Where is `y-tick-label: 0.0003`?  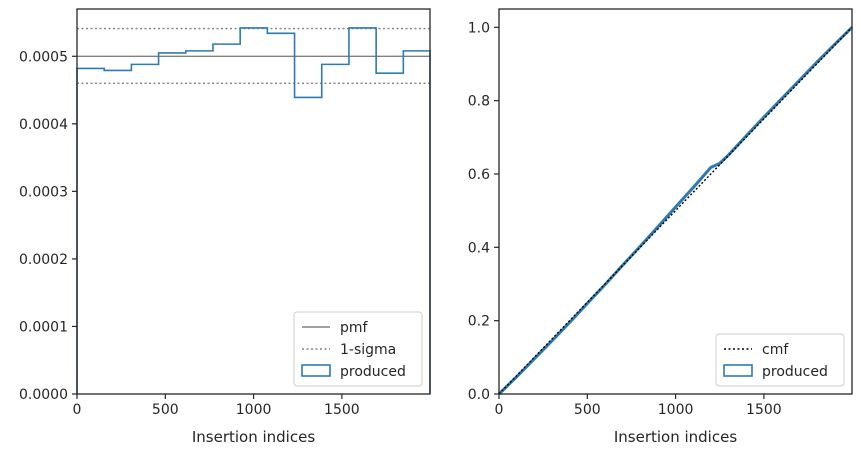 y-tick-label: 0.0003 is located at coordinates (43, 192).